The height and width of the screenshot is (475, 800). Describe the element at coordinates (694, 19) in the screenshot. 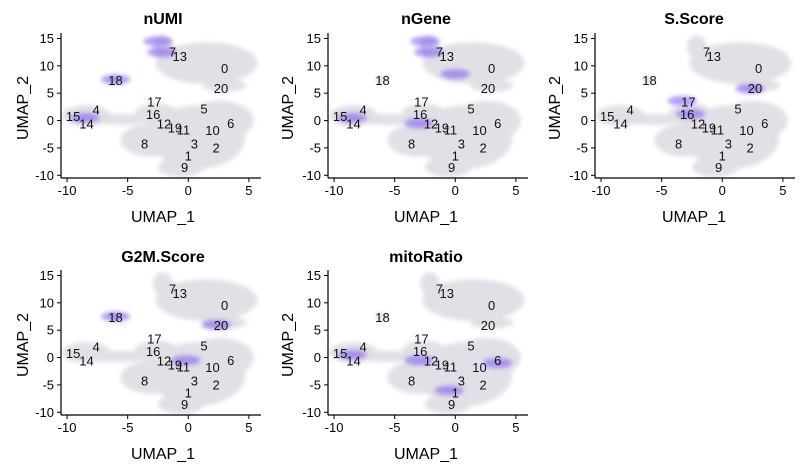

I see `panel-title: S.Score` at that location.